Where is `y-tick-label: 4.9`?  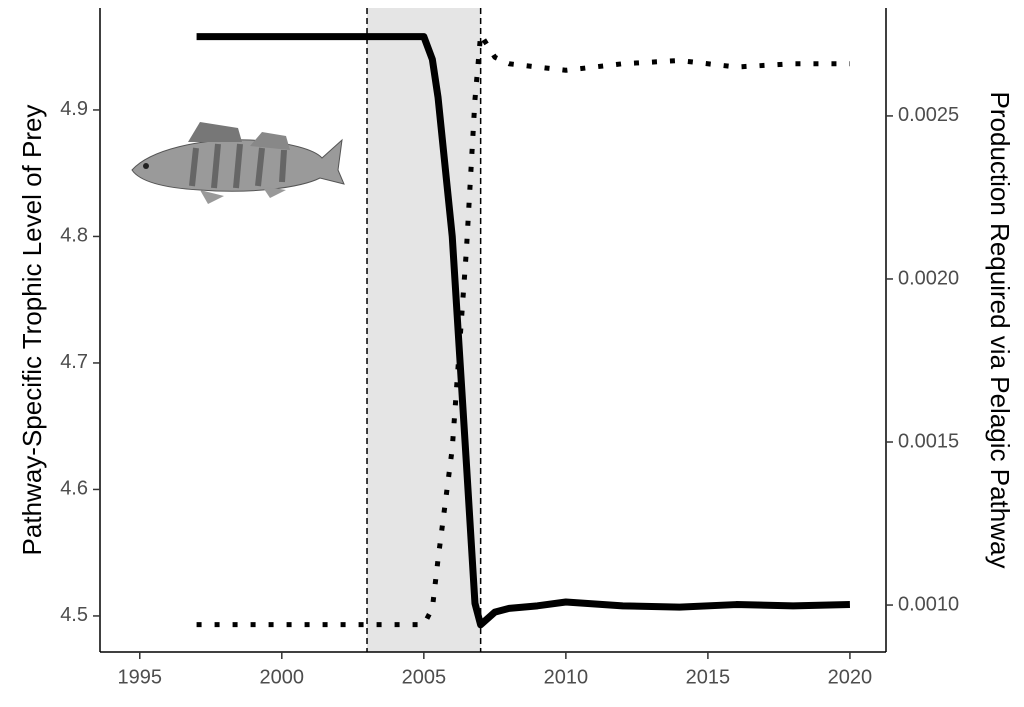
y-tick-label: 4.9 is located at coordinates (74, 109).